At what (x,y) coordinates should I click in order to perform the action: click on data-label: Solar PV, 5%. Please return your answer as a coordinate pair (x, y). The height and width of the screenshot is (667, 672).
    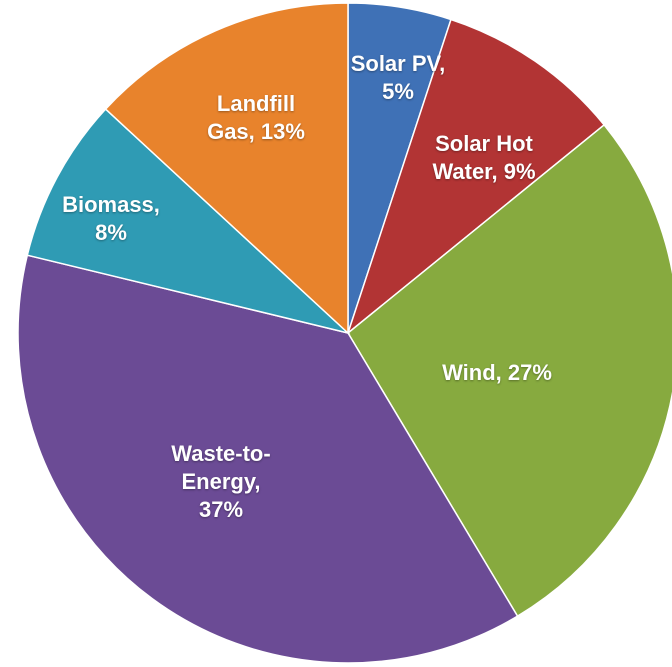
    Looking at the image, I should click on (398, 77).